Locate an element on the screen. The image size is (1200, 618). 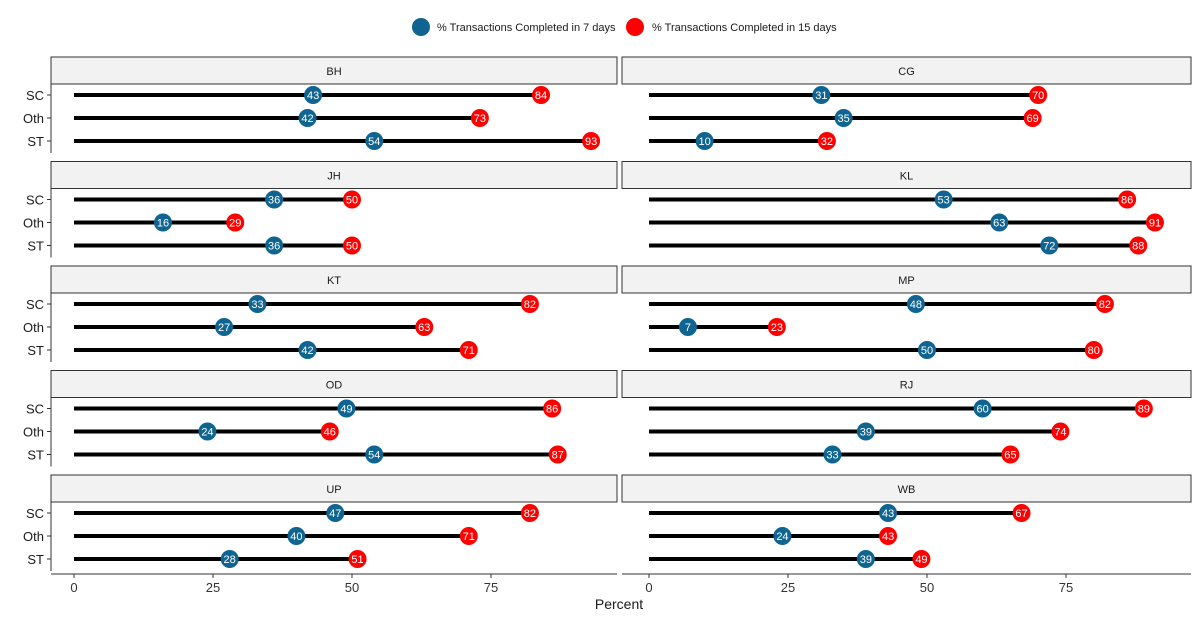
label-15-days: 67 is located at coordinates (1021, 514).